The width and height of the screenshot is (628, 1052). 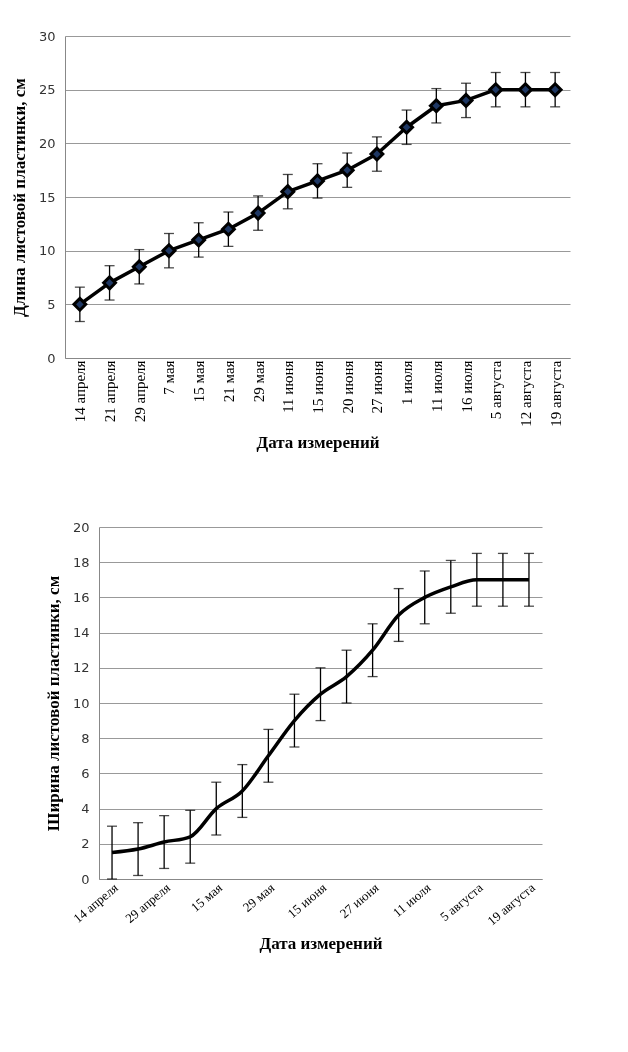 What do you see at coordinates (81, 597) in the screenshot?
I see `y-tick-label: 16` at bounding box center [81, 597].